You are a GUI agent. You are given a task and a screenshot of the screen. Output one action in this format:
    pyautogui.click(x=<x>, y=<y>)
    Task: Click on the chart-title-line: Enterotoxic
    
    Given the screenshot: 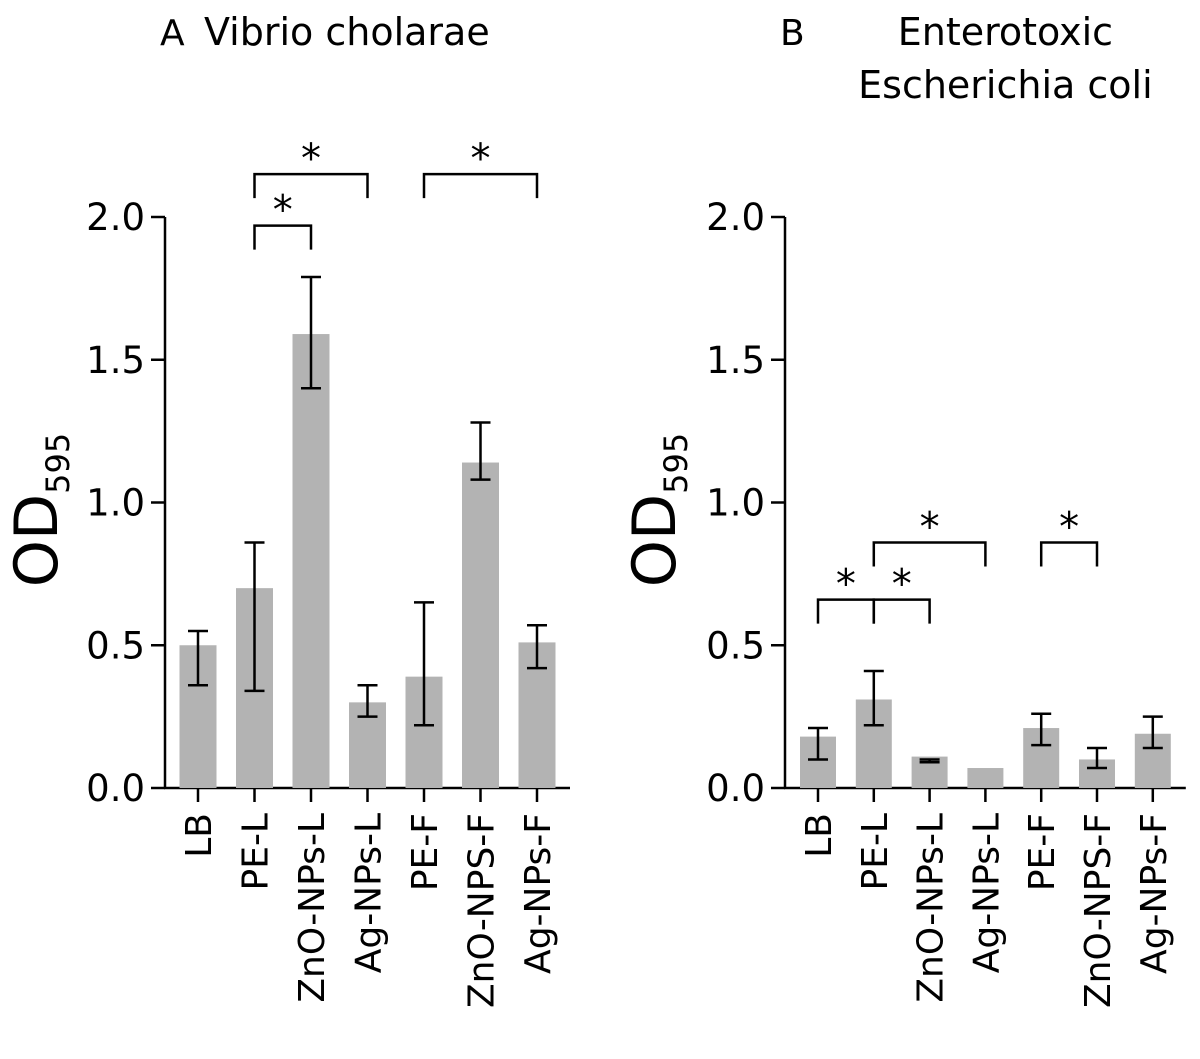 What is the action you would take?
    pyautogui.click(x=1005, y=32)
    